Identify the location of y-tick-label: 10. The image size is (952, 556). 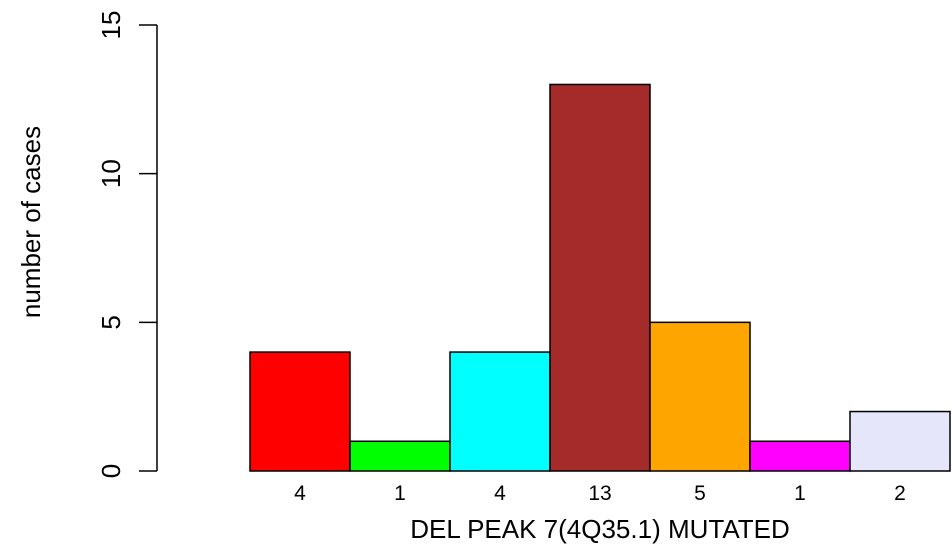
(111, 173).